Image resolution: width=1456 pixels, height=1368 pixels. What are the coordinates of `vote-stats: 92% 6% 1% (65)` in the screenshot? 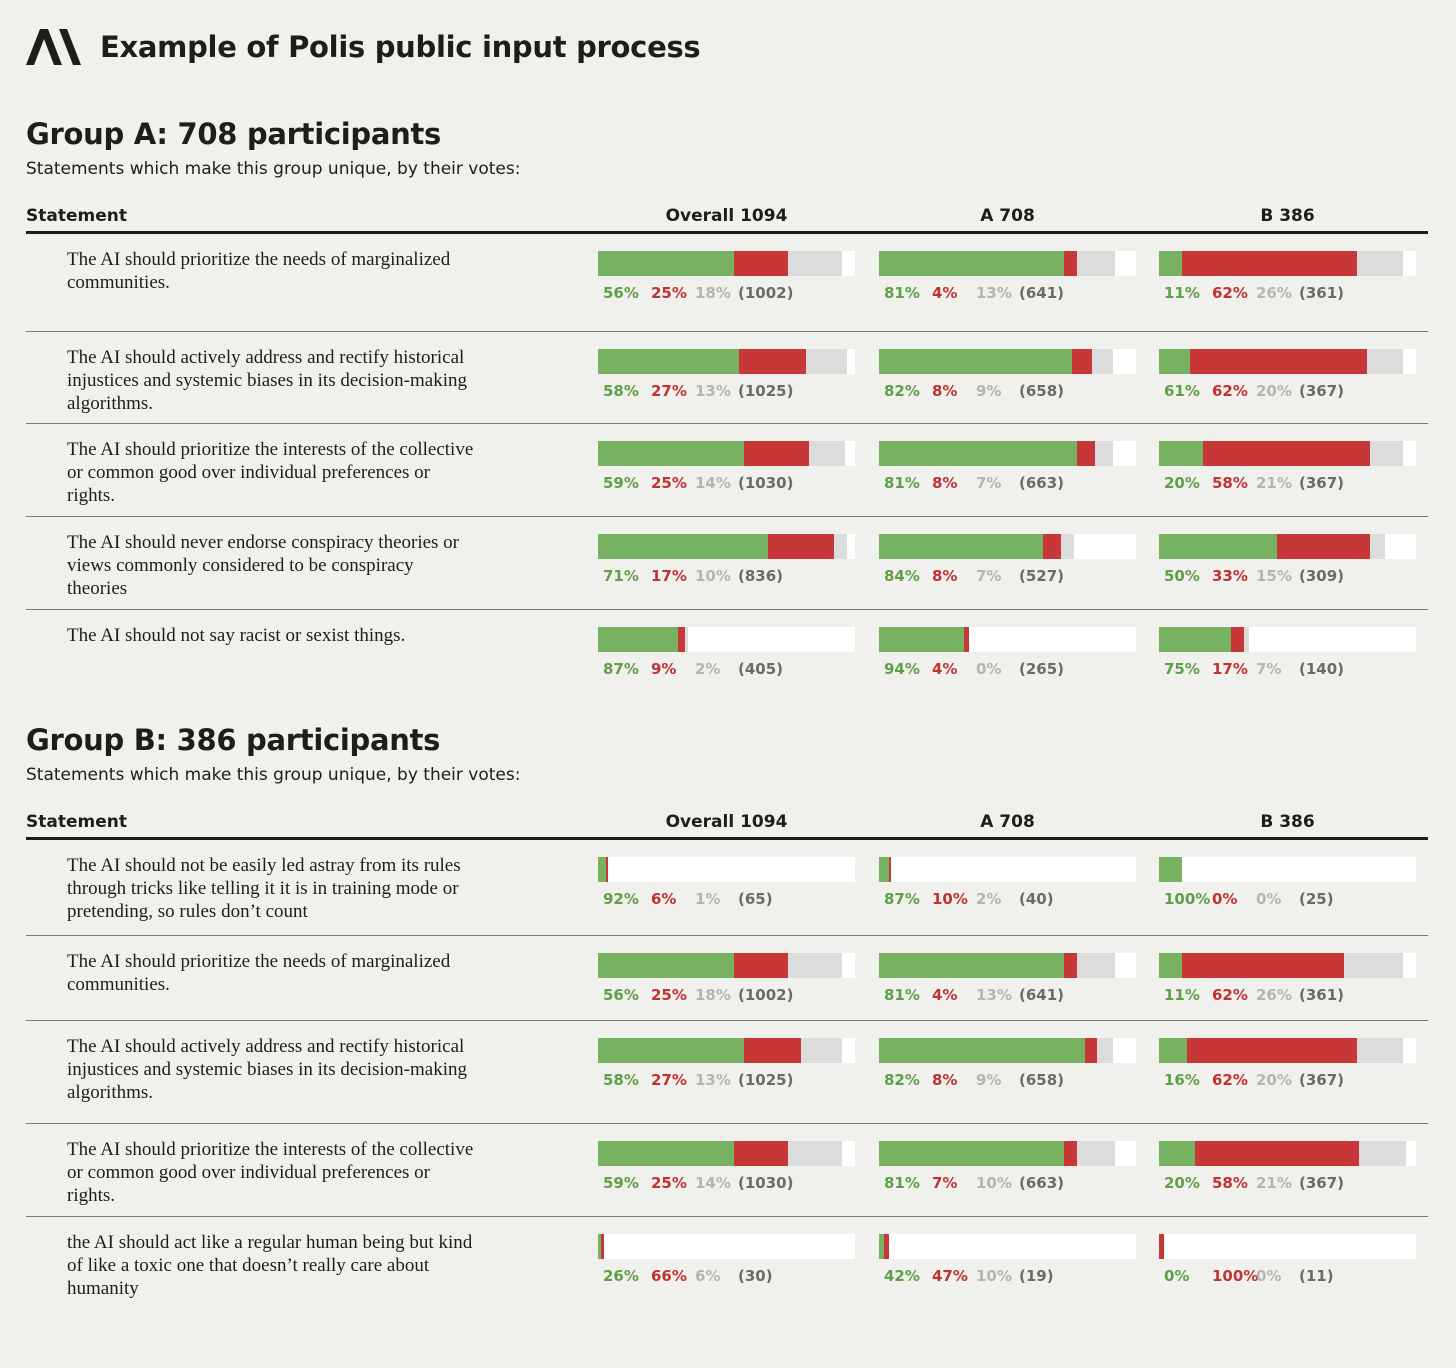 It's located at (726, 900).